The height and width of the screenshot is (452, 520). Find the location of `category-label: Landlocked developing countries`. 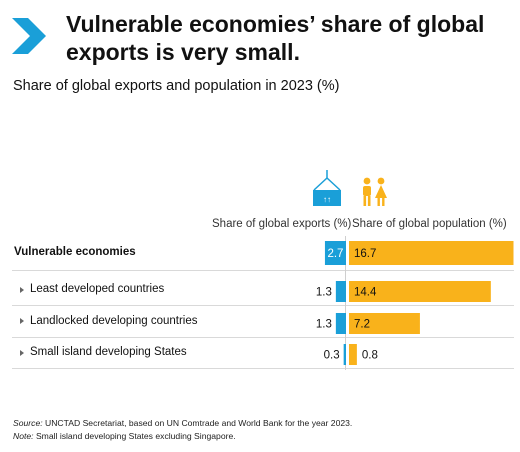

category-label: Landlocked developing countries is located at coordinates (114, 321).